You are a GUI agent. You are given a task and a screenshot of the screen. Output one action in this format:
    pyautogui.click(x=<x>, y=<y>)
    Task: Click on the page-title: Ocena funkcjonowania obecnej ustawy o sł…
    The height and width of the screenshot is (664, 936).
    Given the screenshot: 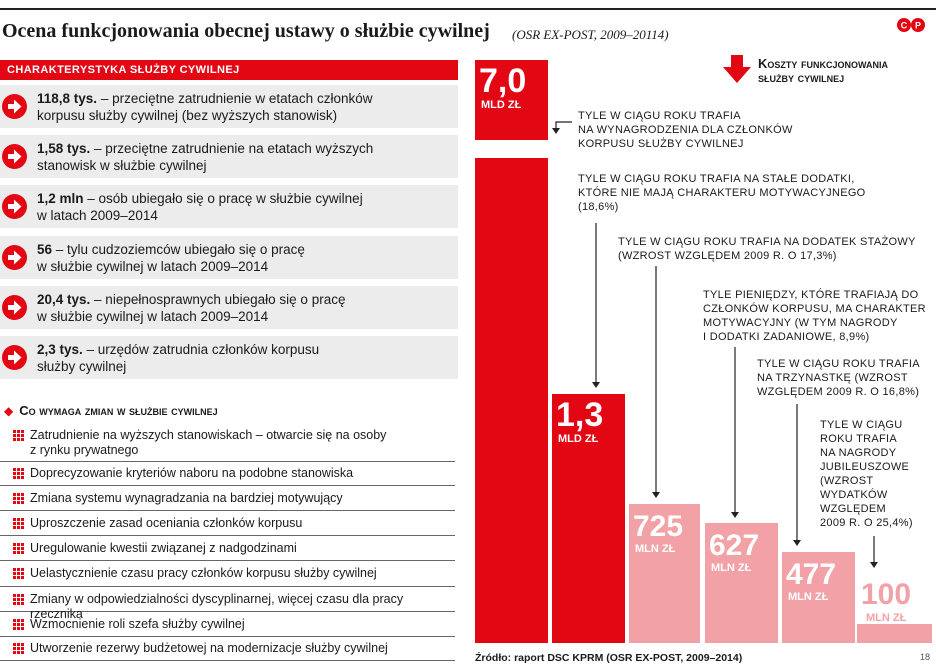 What is the action you would take?
    pyautogui.click(x=246, y=31)
    